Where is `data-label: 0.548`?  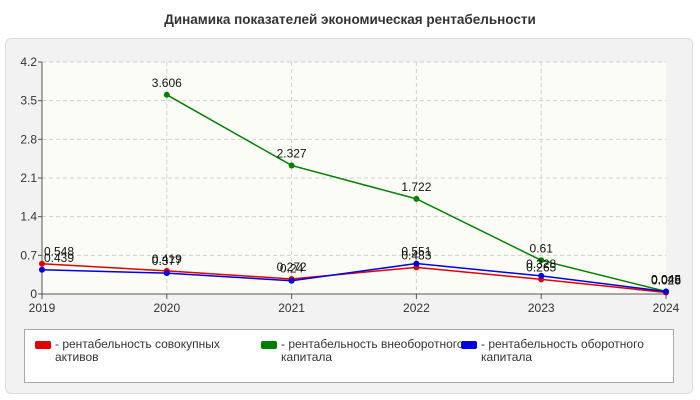 data-label: 0.548 is located at coordinates (59, 252).